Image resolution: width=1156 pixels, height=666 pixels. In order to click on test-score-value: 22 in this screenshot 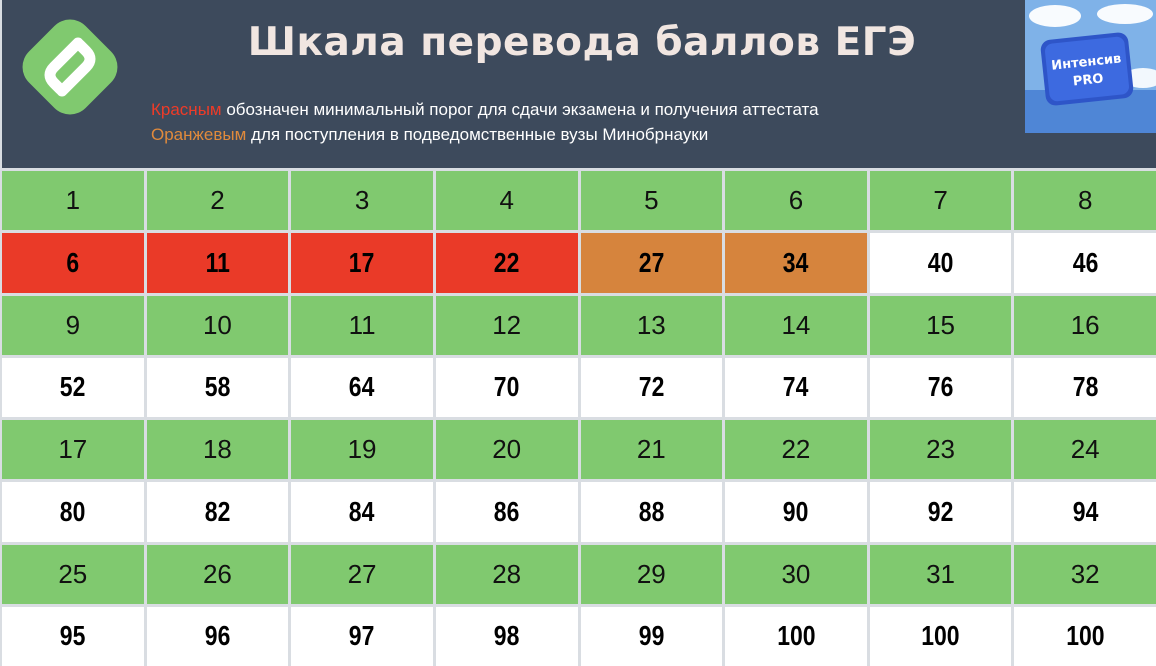, I will do `click(506, 262)`.